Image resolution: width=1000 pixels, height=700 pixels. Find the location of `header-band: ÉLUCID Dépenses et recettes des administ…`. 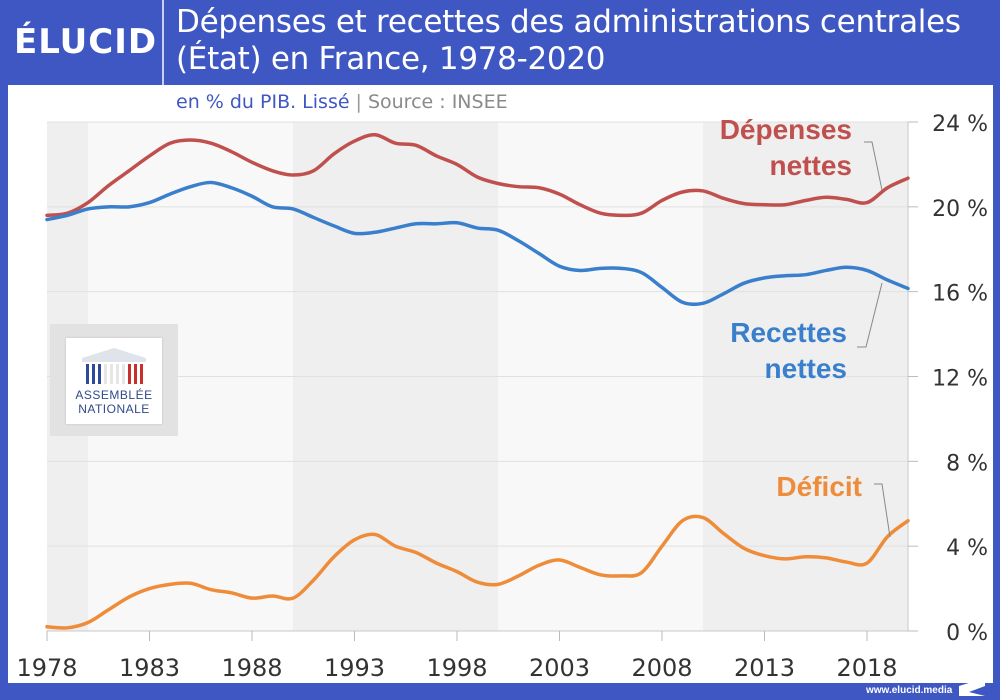

header-band: ÉLUCID Dépenses et recettes des administ… is located at coordinates (500, 42).